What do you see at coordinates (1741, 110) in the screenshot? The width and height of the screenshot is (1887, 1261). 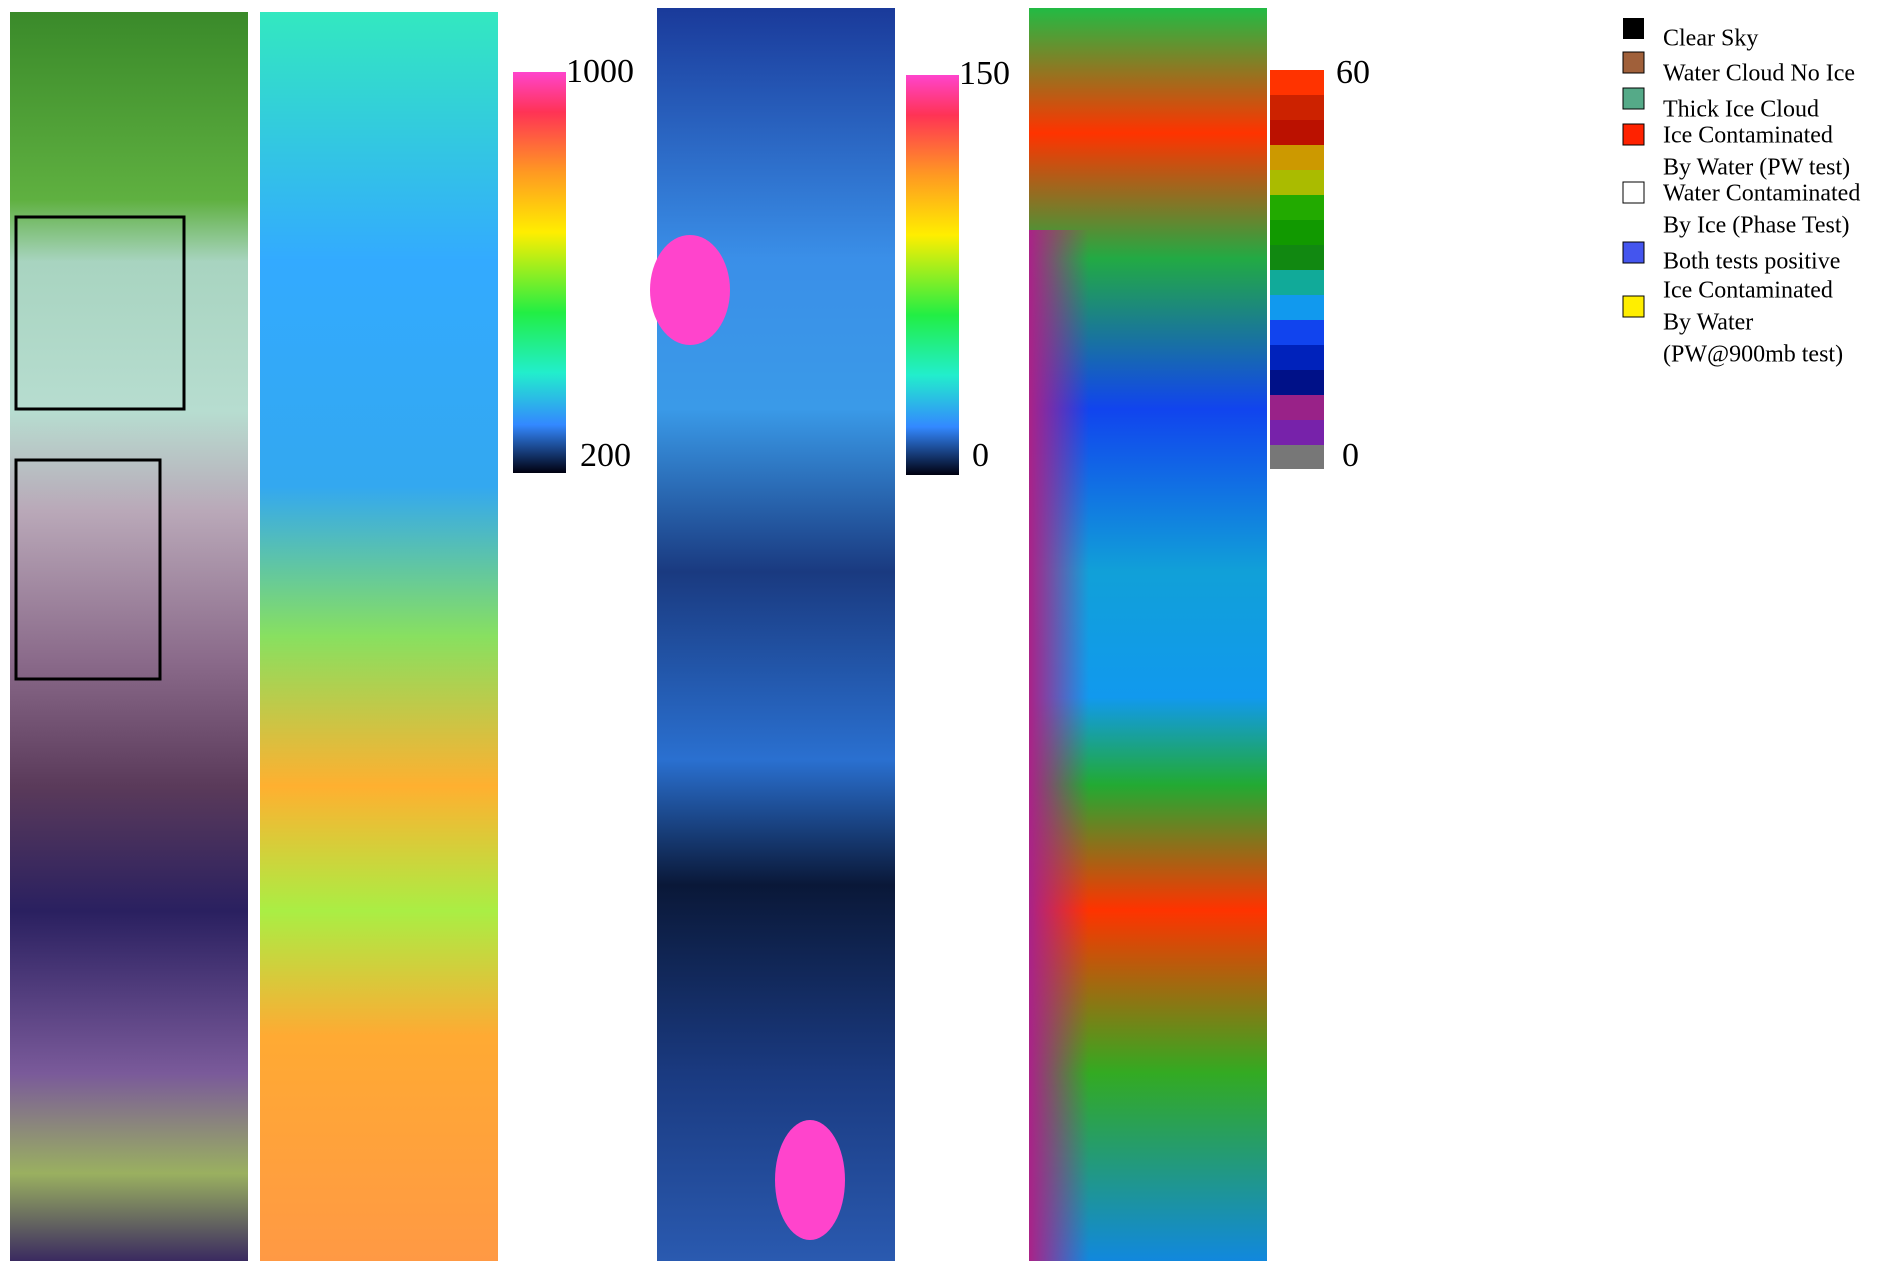 I see `legend-label: Thick Ice Cloud` at bounding box center [1741, 110].